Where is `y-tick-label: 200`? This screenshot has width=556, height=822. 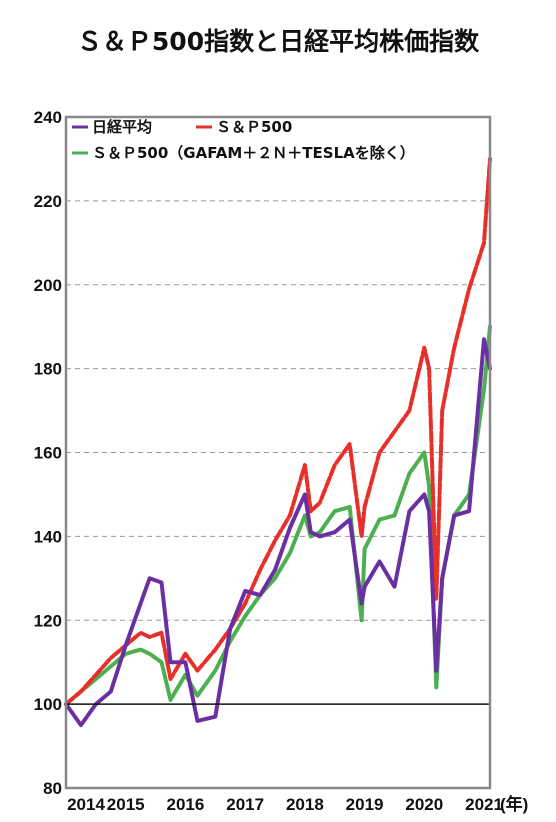
y-tick-label: 200 is located at coordinates (48, 285).